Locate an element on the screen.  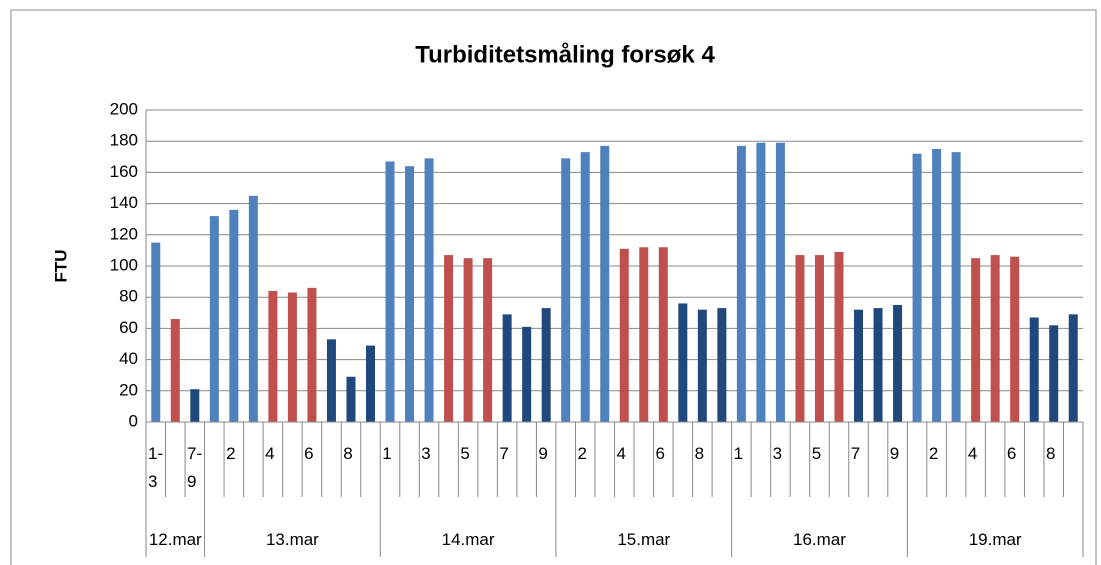
y-tick-label: 60 is located at coordinates (128, 327).